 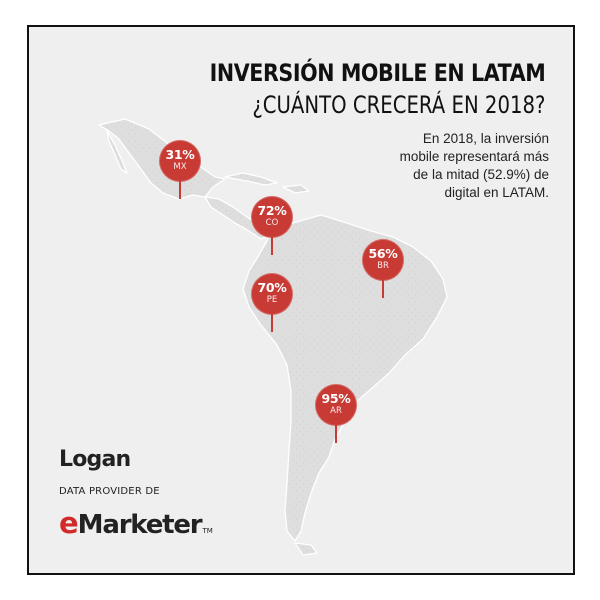 What do you see at coordinates (383, 253) in the screenshot?
I see `pin-value: 56%` at bounding box center [383, 253].